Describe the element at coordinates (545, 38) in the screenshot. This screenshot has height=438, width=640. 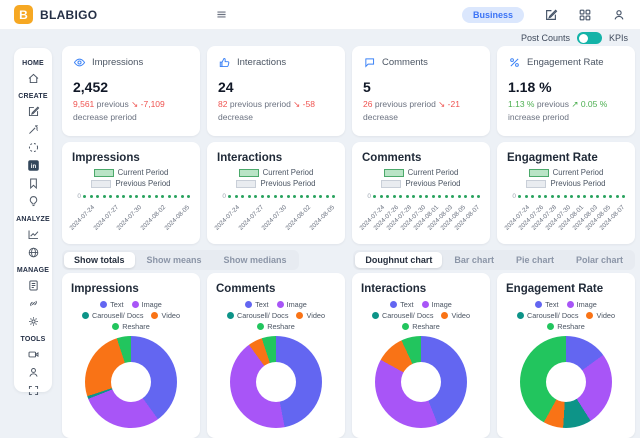
I see `post-counts-label: Post Counts` at that location.